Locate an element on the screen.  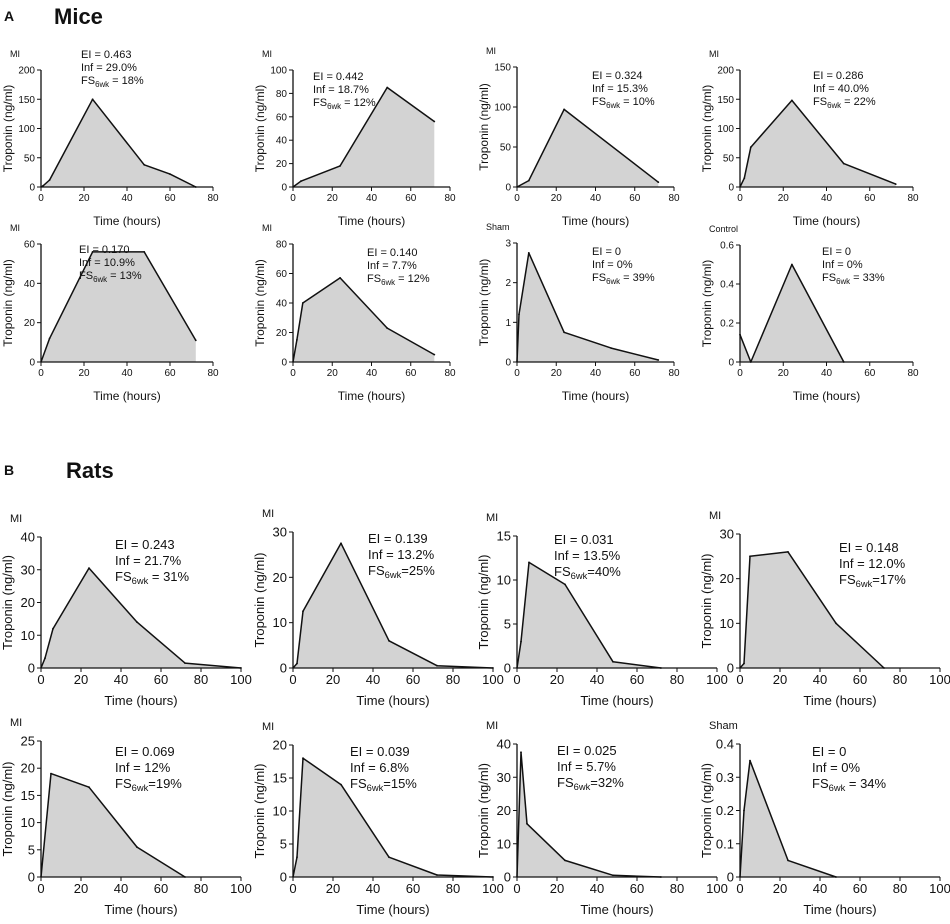
annotation-ei: EI = 0 is located at coordinates (836, 252).